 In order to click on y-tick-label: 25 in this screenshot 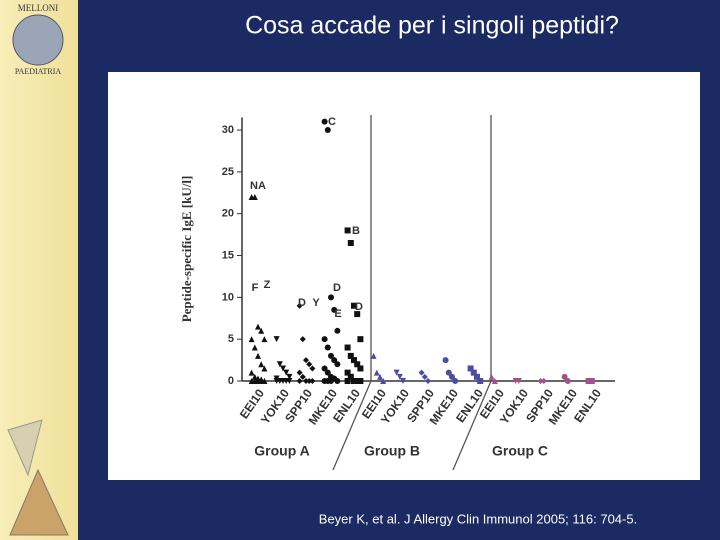, I will do `click(228, 172)`.